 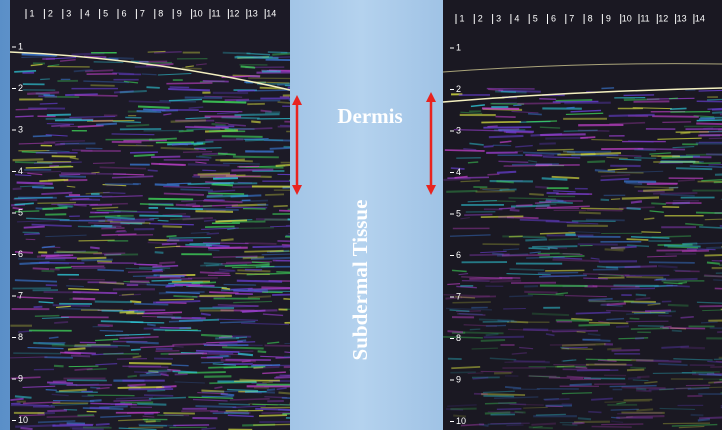 What do you see at coordinates (627, 18) in the screenshot?
I see `ruler-label: 10` at bounding box center [627, 18].